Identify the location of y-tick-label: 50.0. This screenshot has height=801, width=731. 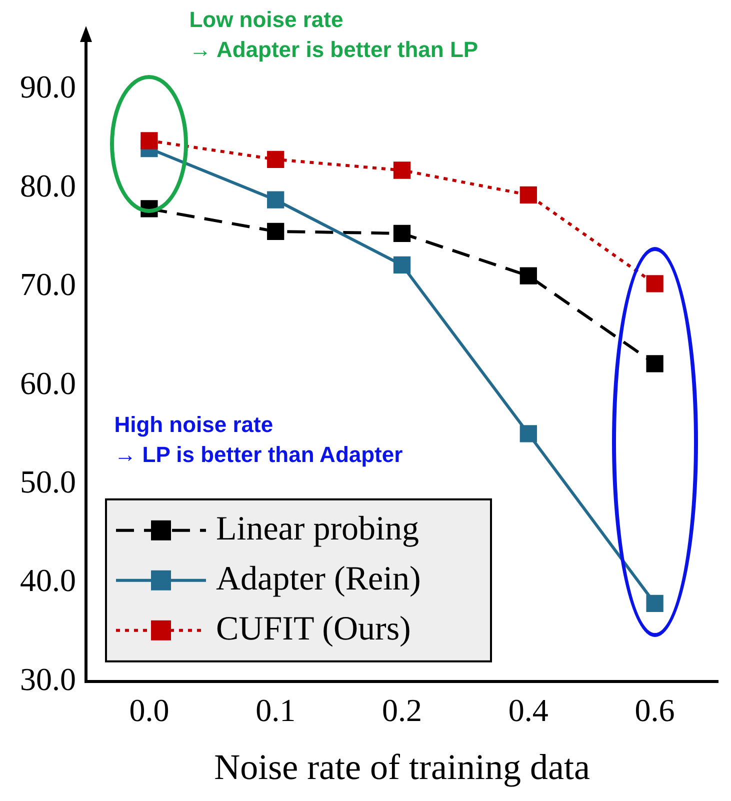
(48, 481).